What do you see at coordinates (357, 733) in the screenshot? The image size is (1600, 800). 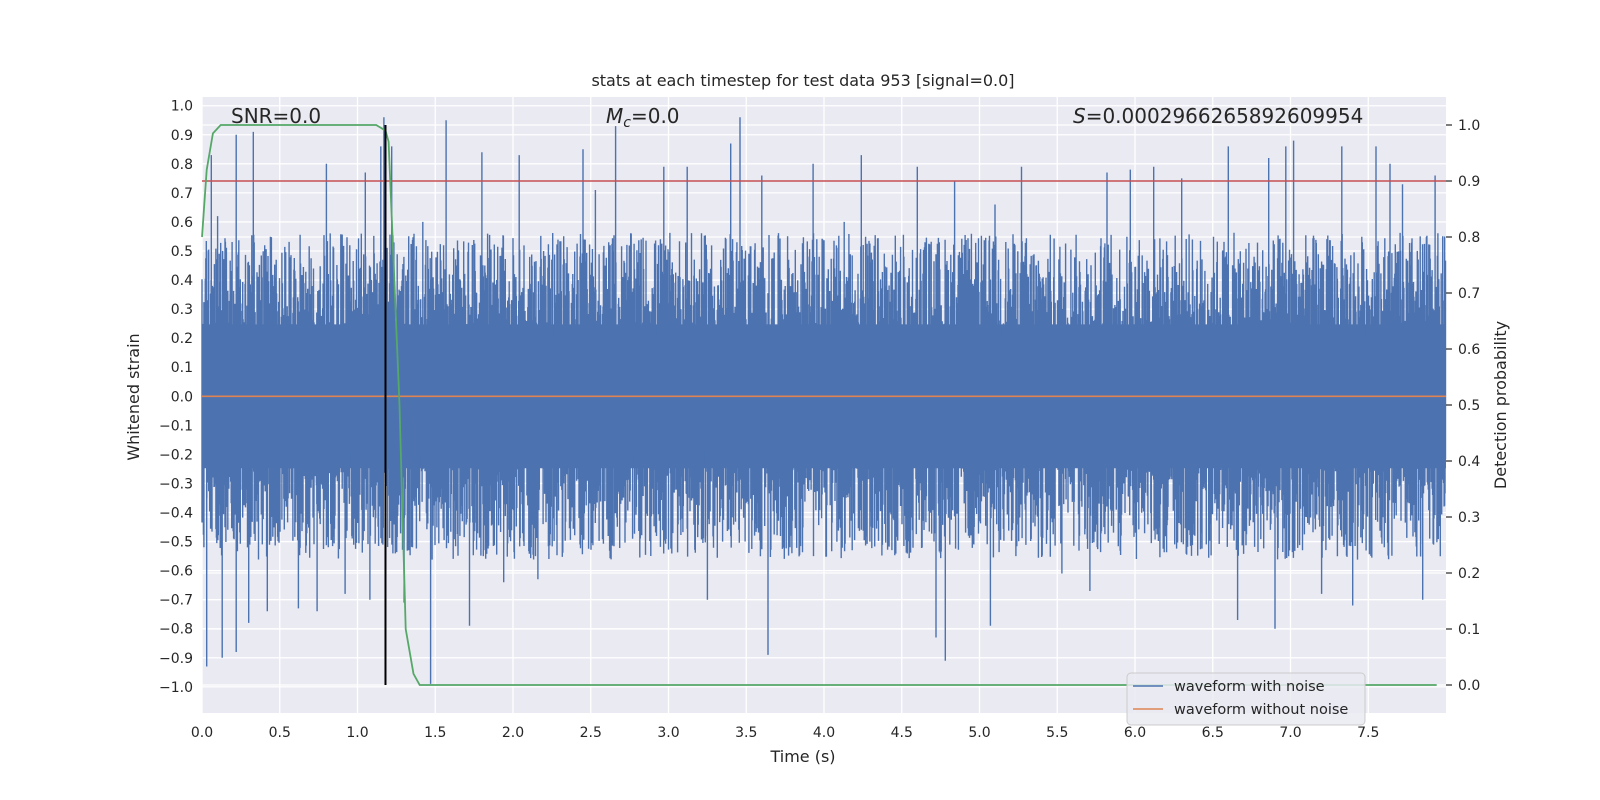 I see `x-tick-label: 1.0` at bounding box center [357, 733].